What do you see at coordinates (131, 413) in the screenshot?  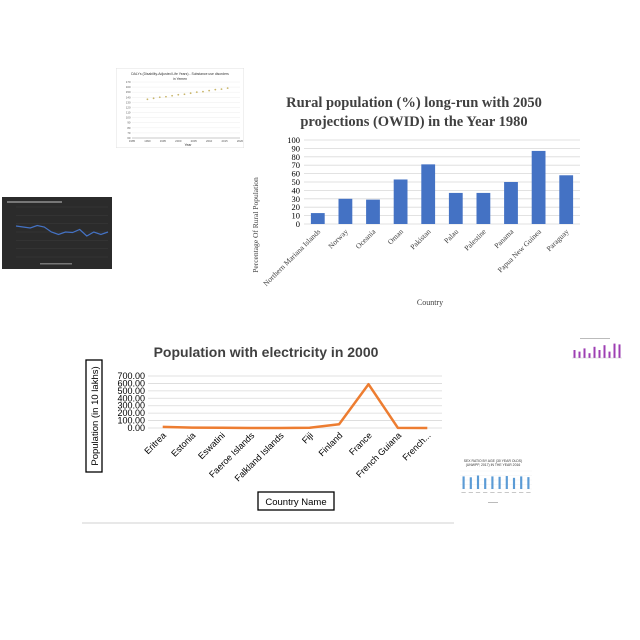 I see `electricity-y-tick-label: 200.00` at bounding box center [131, 413].